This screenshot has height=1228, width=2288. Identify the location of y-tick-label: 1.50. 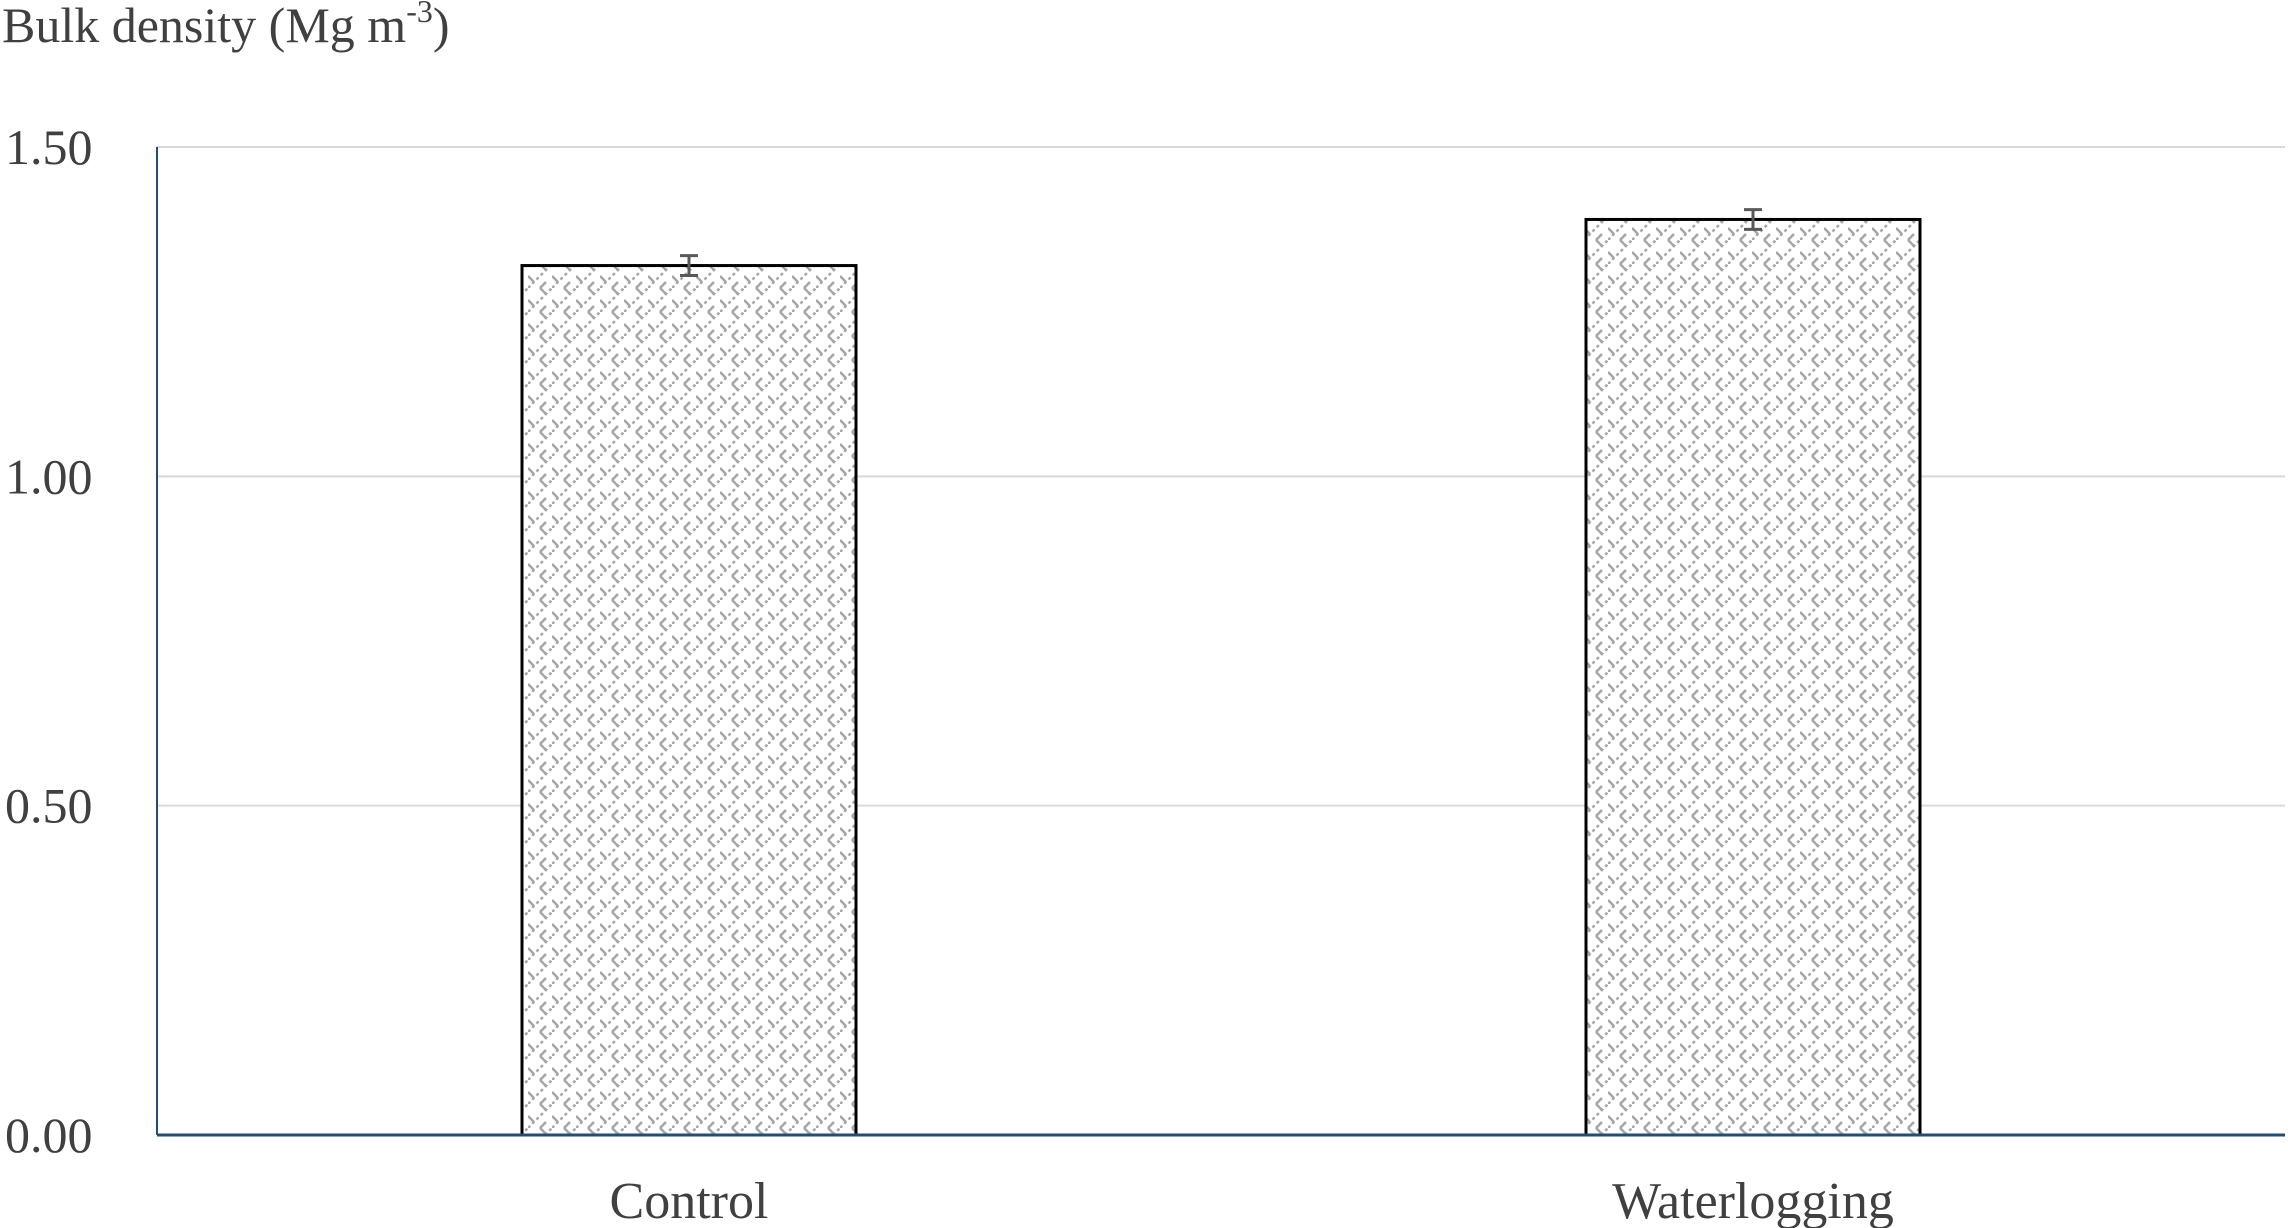
(49, 147).